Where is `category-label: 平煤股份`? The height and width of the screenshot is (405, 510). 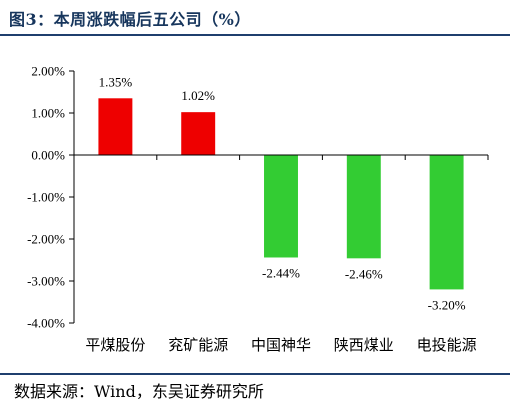
category-label: 平煤股份 is located at coordinates (115, 345).